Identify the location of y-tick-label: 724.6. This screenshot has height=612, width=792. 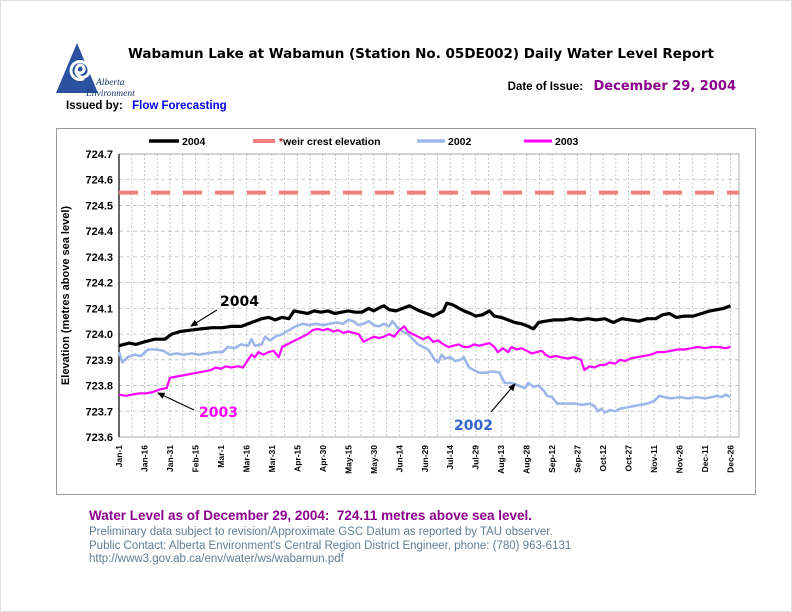
(99, 181).